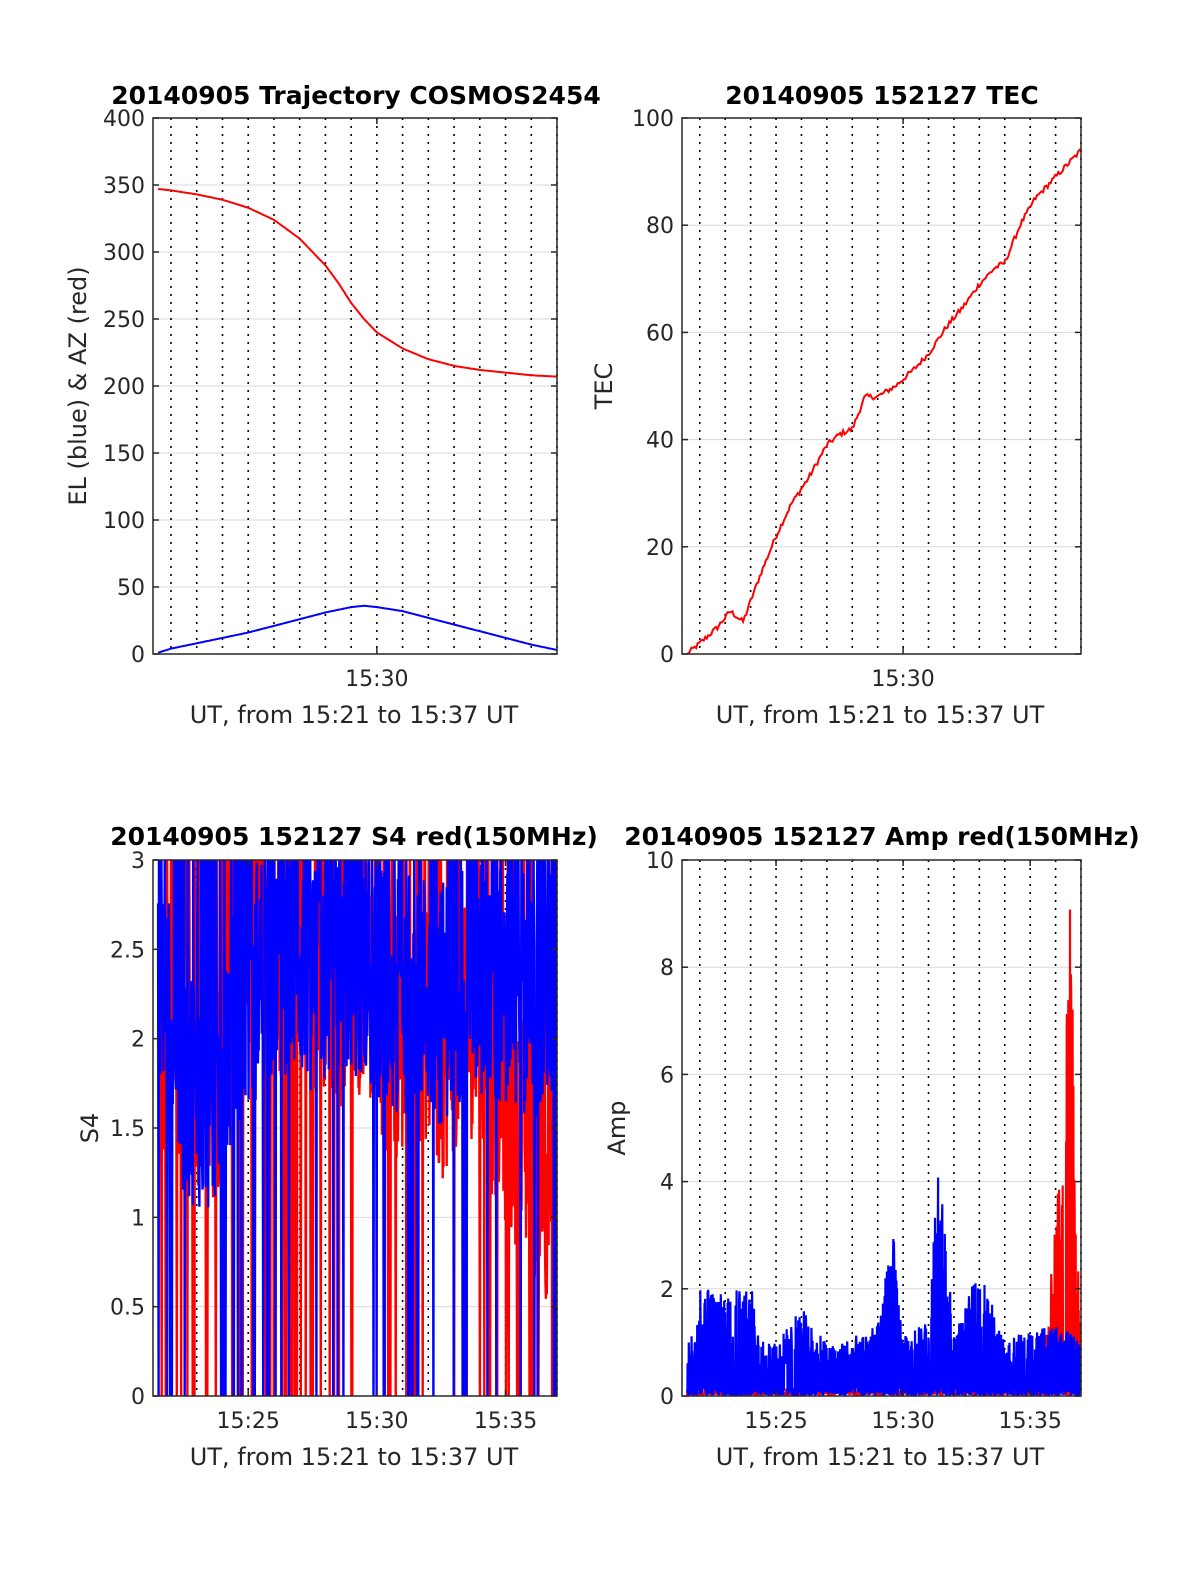 This screenshot has width=1200, height=1575. I want to click on y-tick-label: 400, so click(124, 119).